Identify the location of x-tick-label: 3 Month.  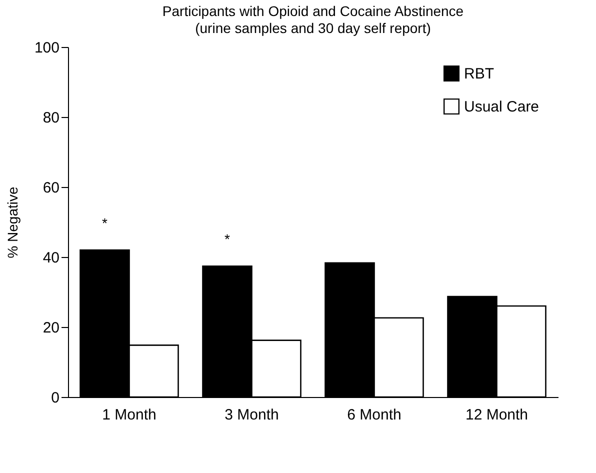
(251, 415).